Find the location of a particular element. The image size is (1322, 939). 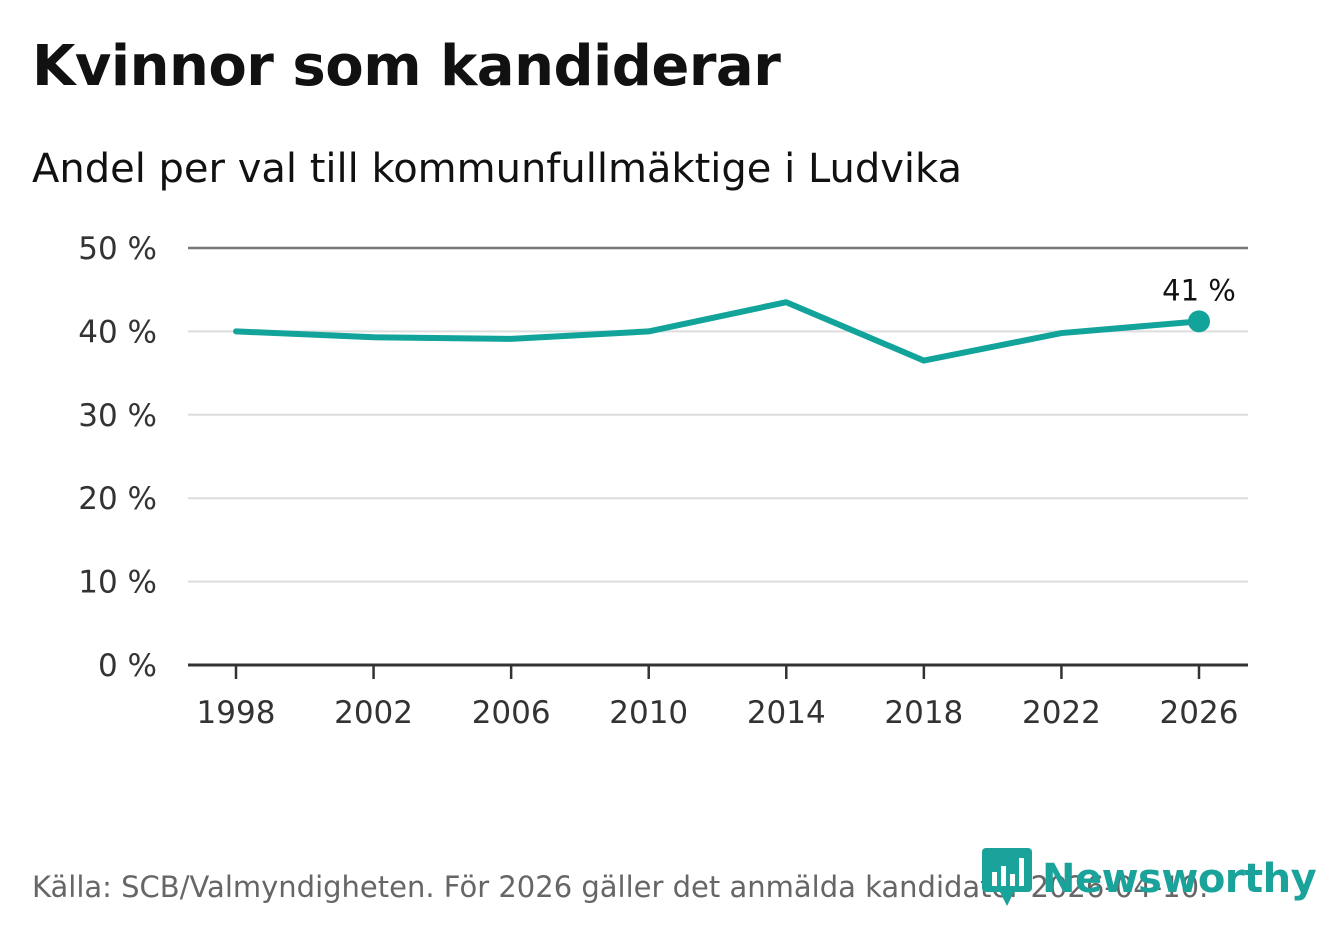

newsworthy-logo: Newsworthy is located at coordinates (1149, 879).